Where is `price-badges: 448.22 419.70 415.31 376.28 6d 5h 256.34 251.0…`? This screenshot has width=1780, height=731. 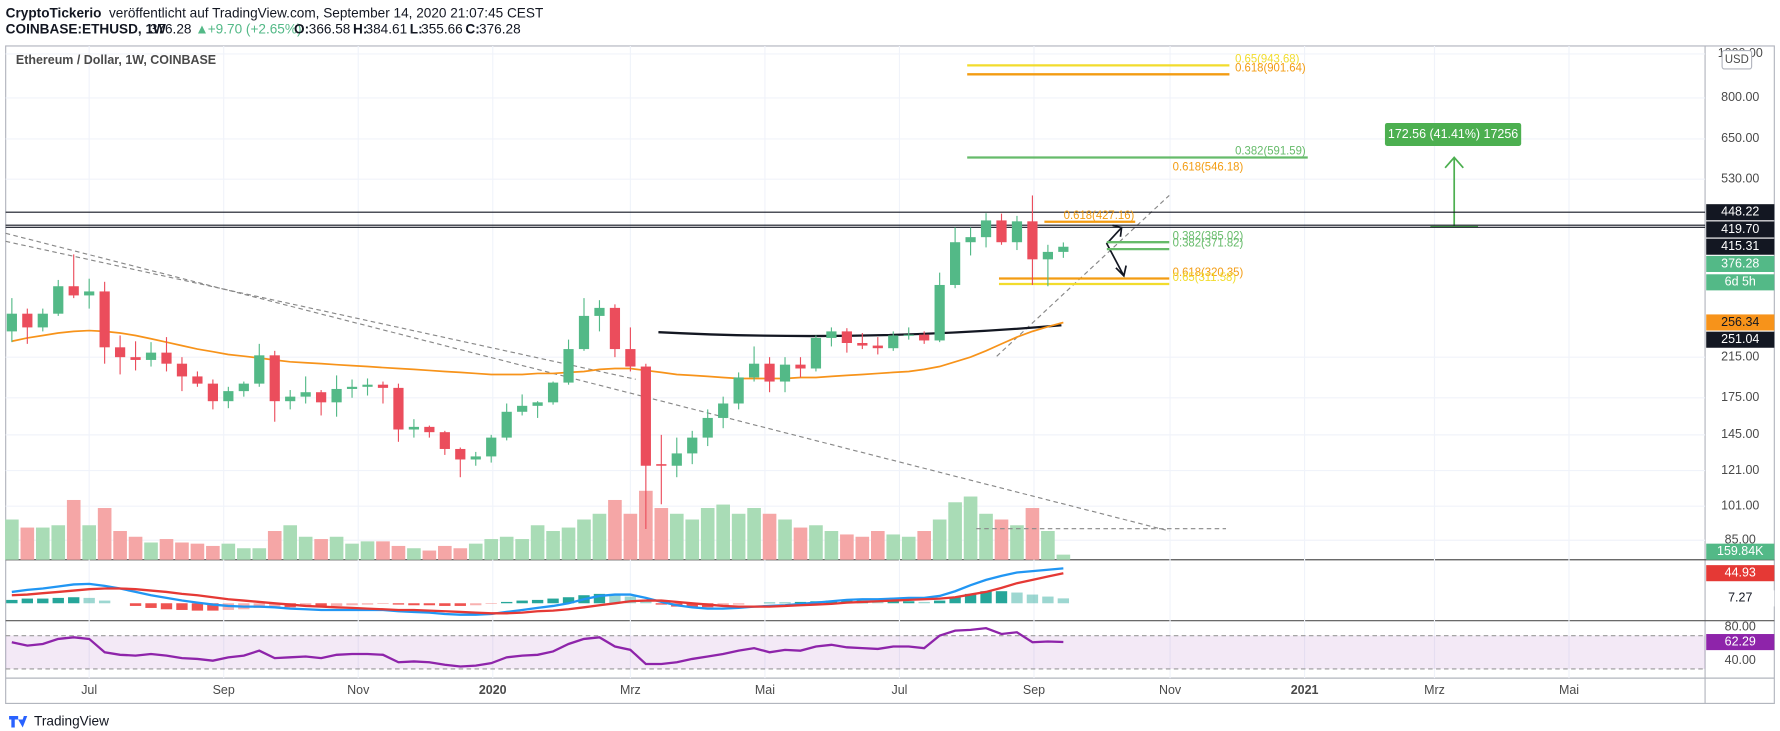
price-badges: 448.22 419.70 415.31 376.28 6d 5h 256.34 251.0… is located at coordinates (1740, 427).